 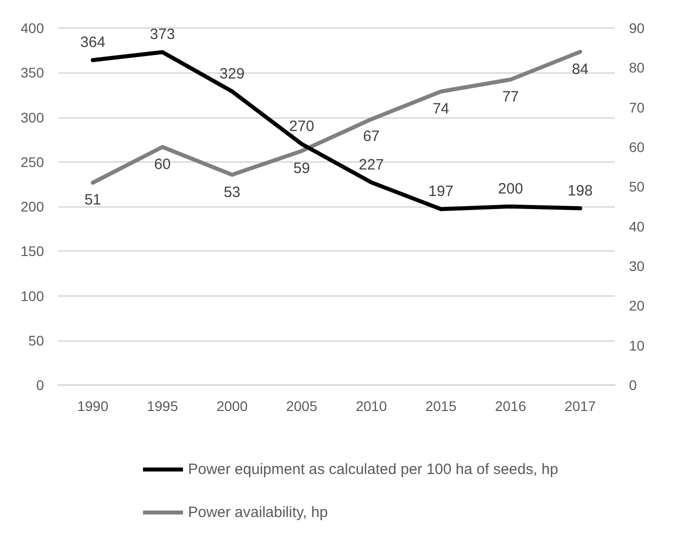 I want to click on legend-label: Power availability, hp, so click(x=258, y=512).